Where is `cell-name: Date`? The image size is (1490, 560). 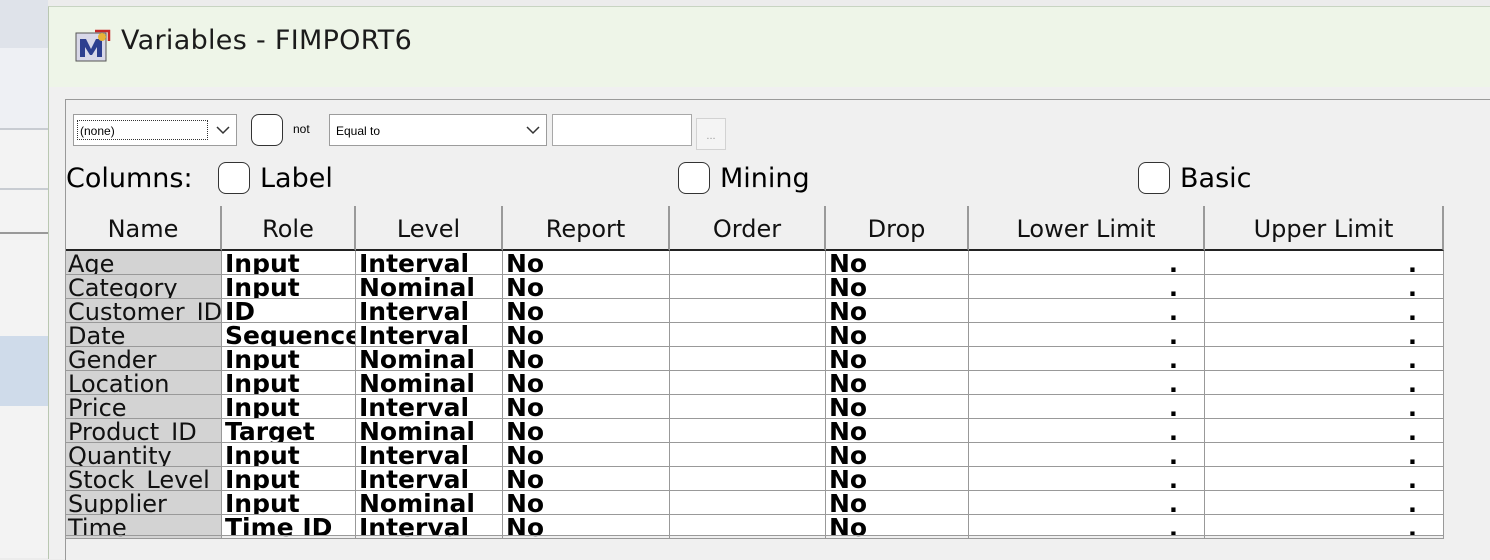 cell-name: Date is located at coordinates (144, 335).